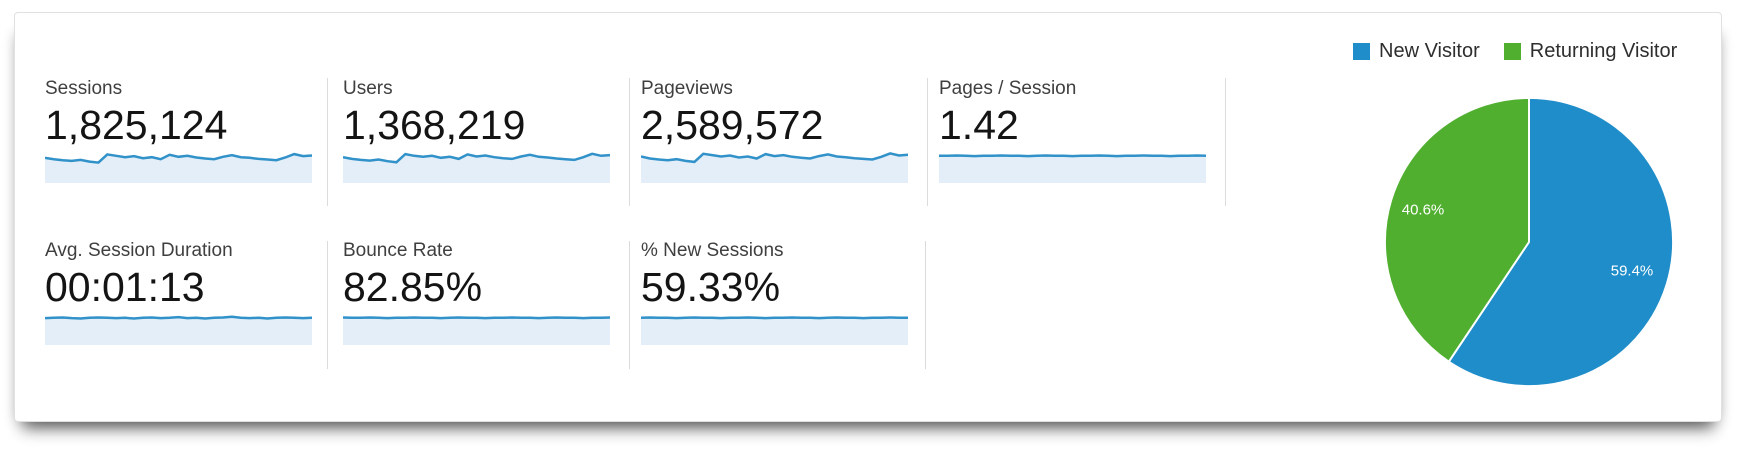 This screenshot has height=460, width=1740. Describe the element at coordinates (1361, 51) in the screenshot. I see `new-visitor-swatch-icon` at that location.